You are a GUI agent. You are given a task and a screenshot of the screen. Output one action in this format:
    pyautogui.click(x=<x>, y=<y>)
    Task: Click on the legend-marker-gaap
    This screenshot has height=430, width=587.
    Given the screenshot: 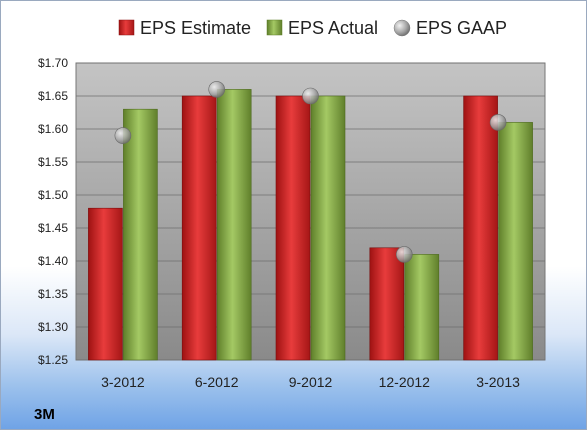 What is the action you would take?
    pyautogui.click(x=402, y=28)
    